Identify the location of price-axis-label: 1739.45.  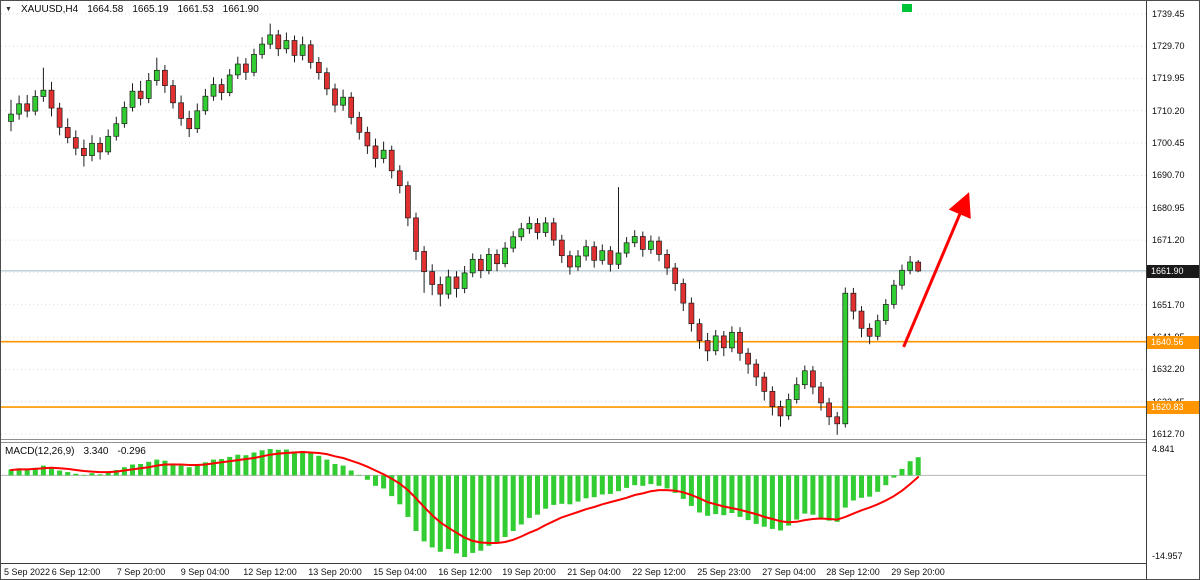
(1168, 14).